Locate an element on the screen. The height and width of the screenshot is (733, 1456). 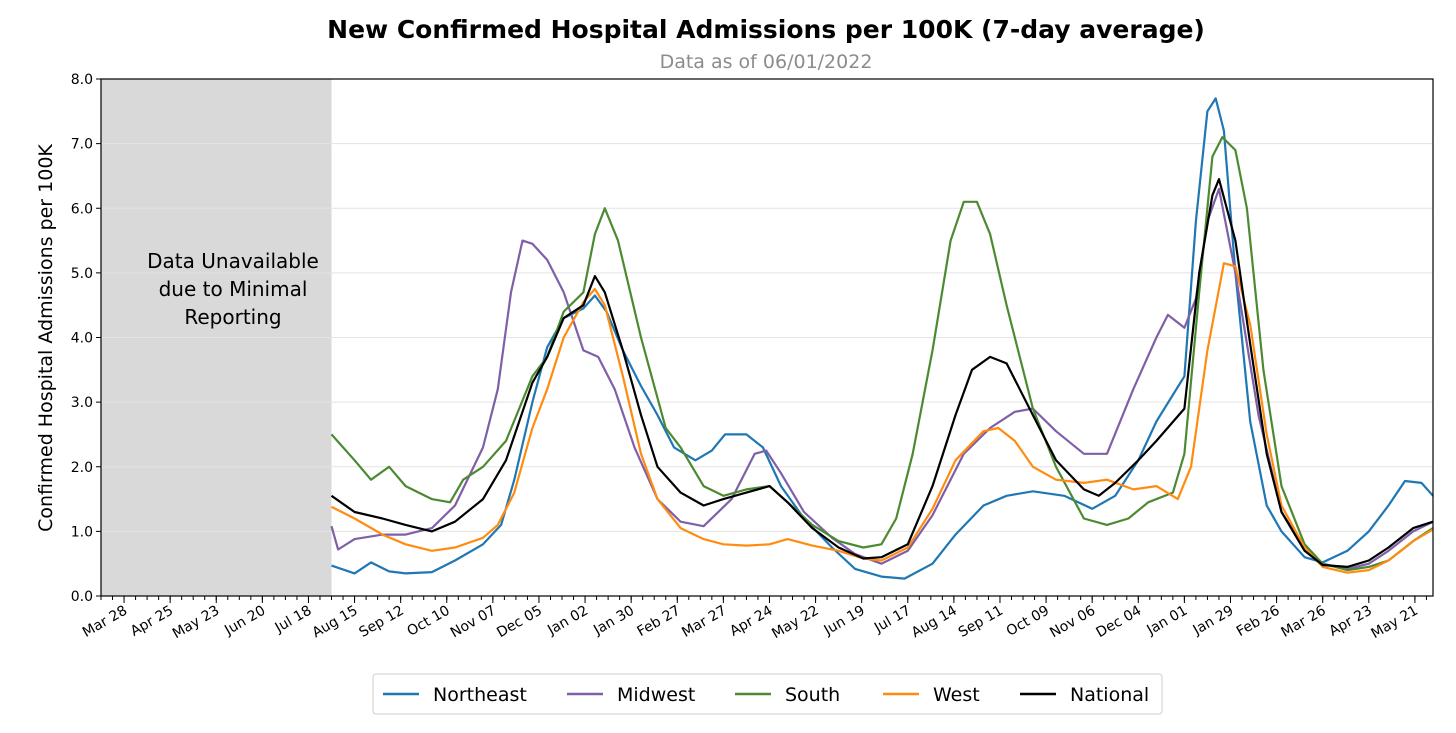
unavailable-note-line: Data Unavailable is located at coordinates (233, 261).